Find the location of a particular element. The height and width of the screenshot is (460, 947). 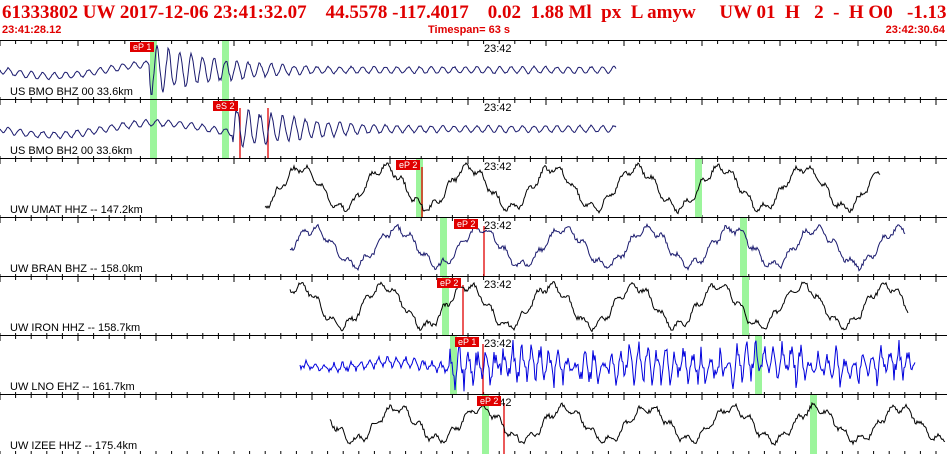

trace-panel: 23:42 eP 2 UW IRON HHZ -- 158.7km is located at coordinates (473, 306).